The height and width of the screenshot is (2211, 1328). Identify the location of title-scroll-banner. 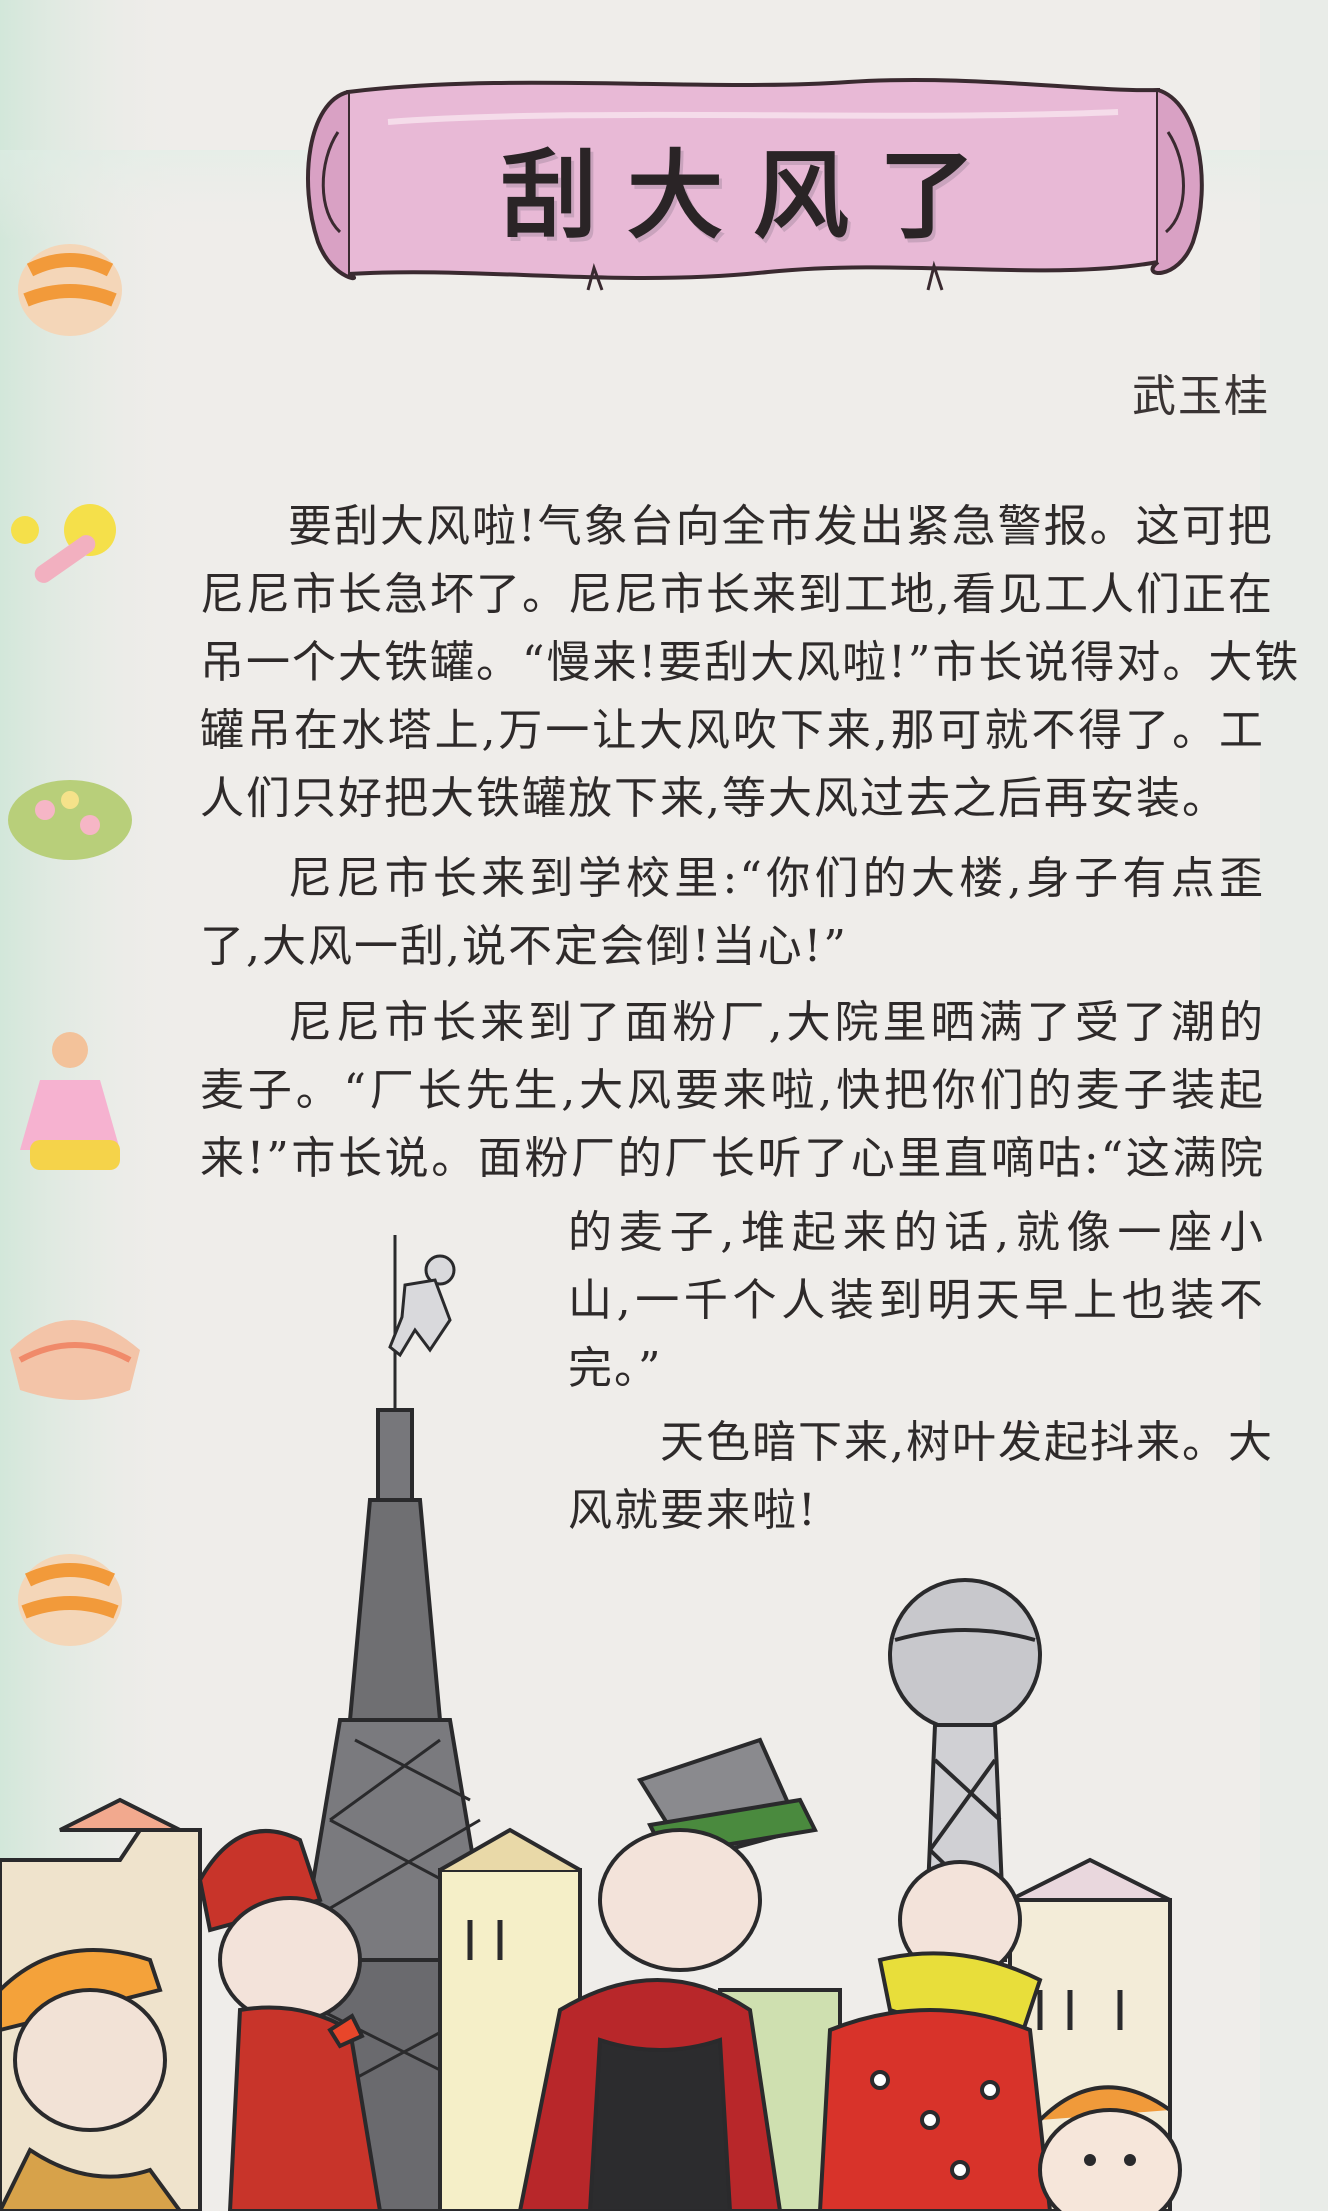
(755, 184).